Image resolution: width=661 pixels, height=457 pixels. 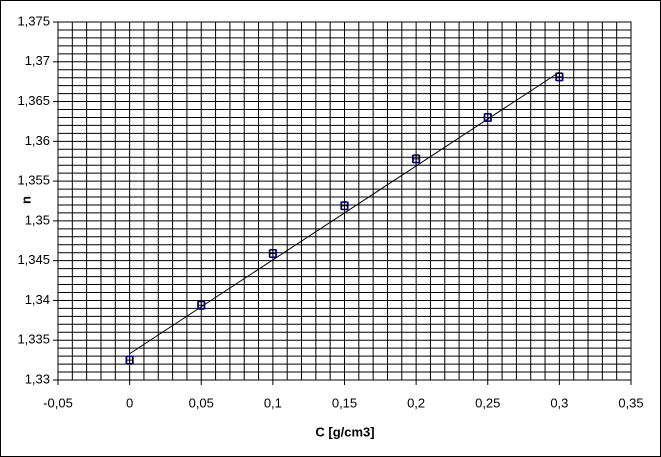 What do you see at coordinates (344, 431) in the screenshot?
I see `x-axis-label: C [g/cm3]` at bounding box center [344, 431].